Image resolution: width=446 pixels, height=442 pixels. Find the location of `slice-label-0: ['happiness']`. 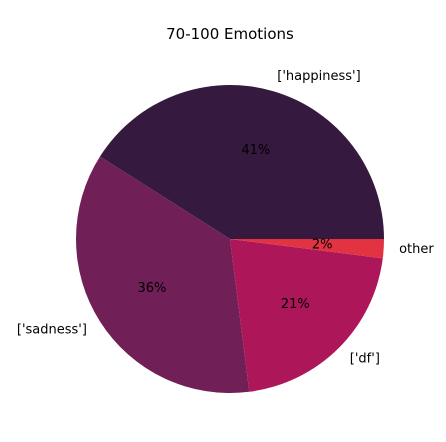

slice-label-0: ['happiness'] is located at coordinates (318, 76).